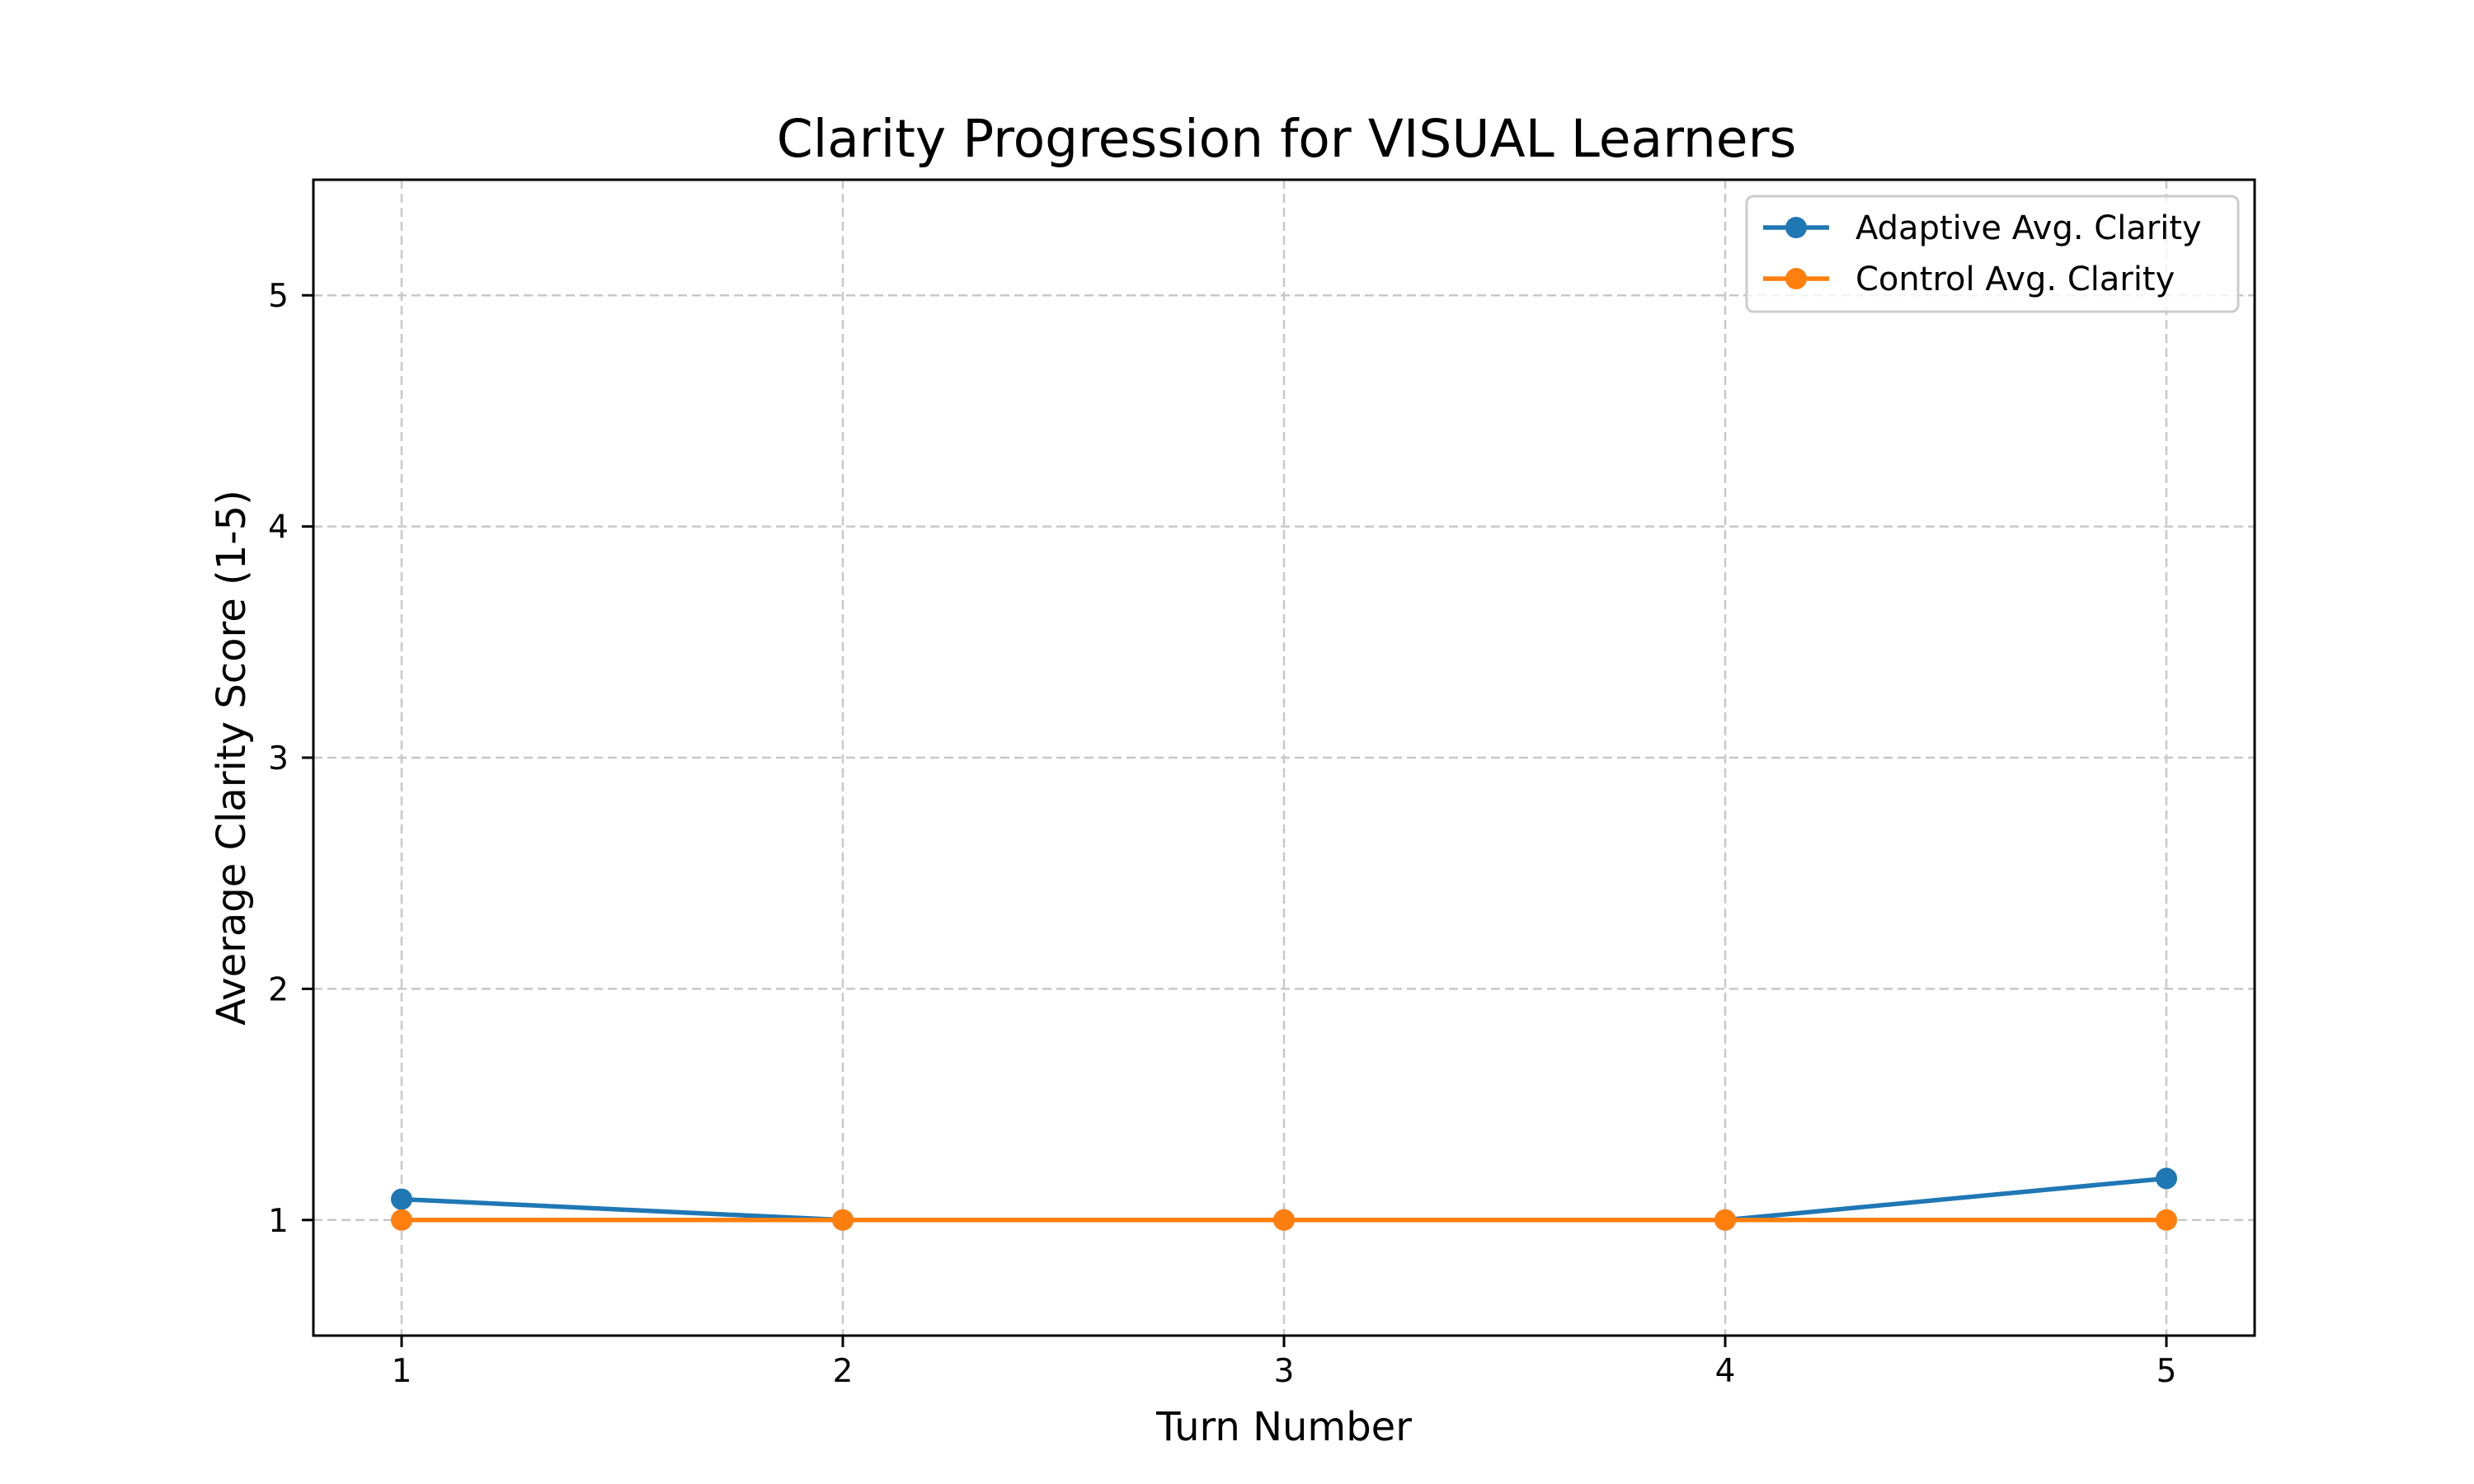 Image resolution: width=2474 pixels, height=1484 pixels. Describe the element at coordinates (1284, 1371) in the screenshot. I see `x-tick-label: 3` at that location.